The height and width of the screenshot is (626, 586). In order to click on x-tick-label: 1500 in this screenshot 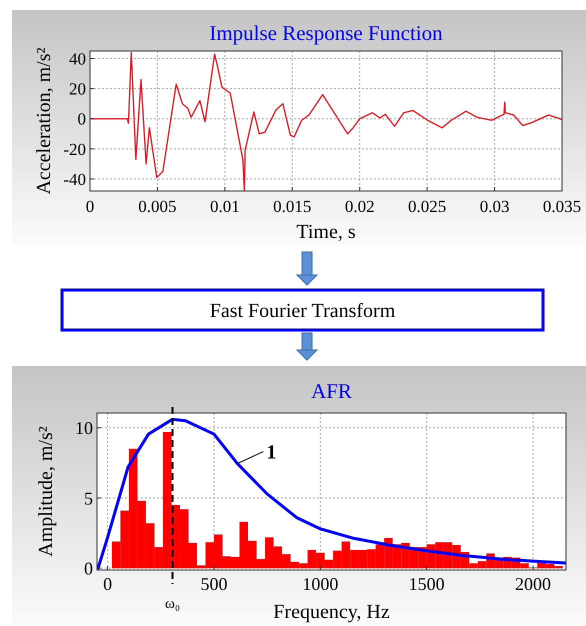, I will do `click(426, 584)`.